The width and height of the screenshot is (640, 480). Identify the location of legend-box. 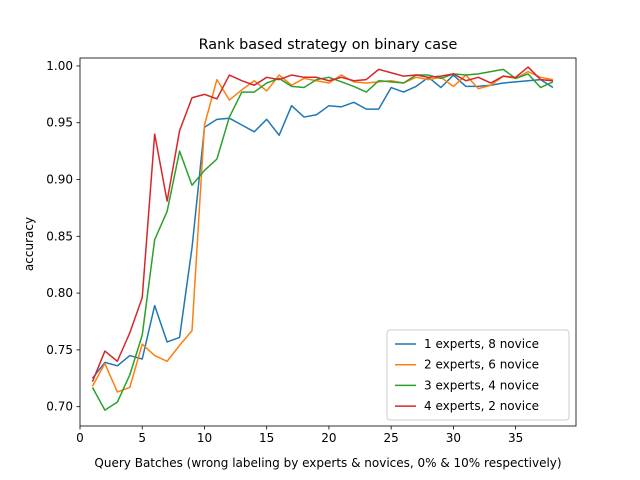
(478, 375).